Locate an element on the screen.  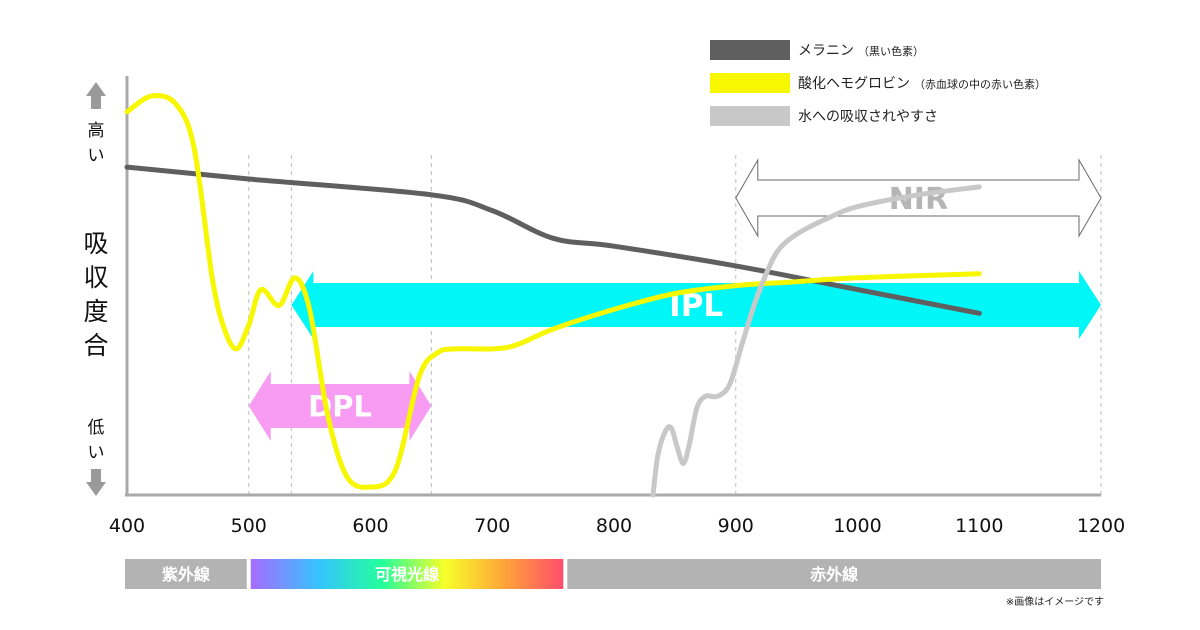
series-line-water is located at coordinates (816, 341).